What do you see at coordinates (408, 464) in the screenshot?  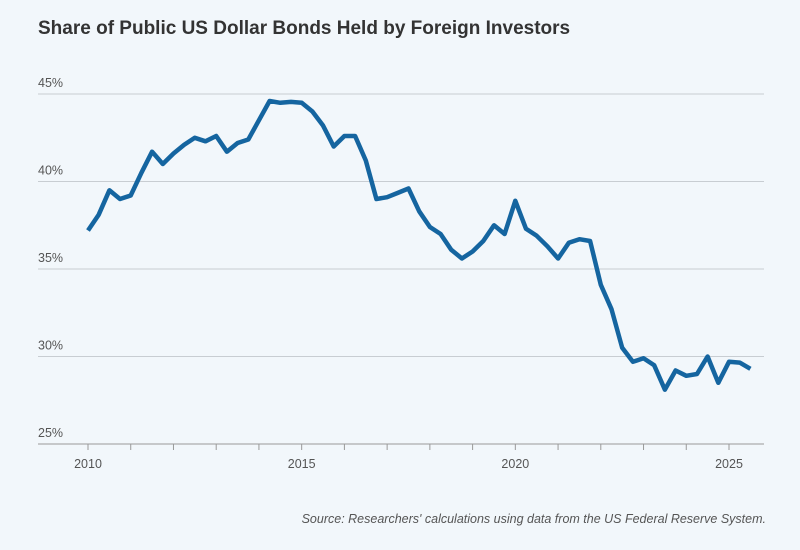 I see `x-axis-tick-labels: 2010 2015 2020 2025` at bounding box center [408, 464].